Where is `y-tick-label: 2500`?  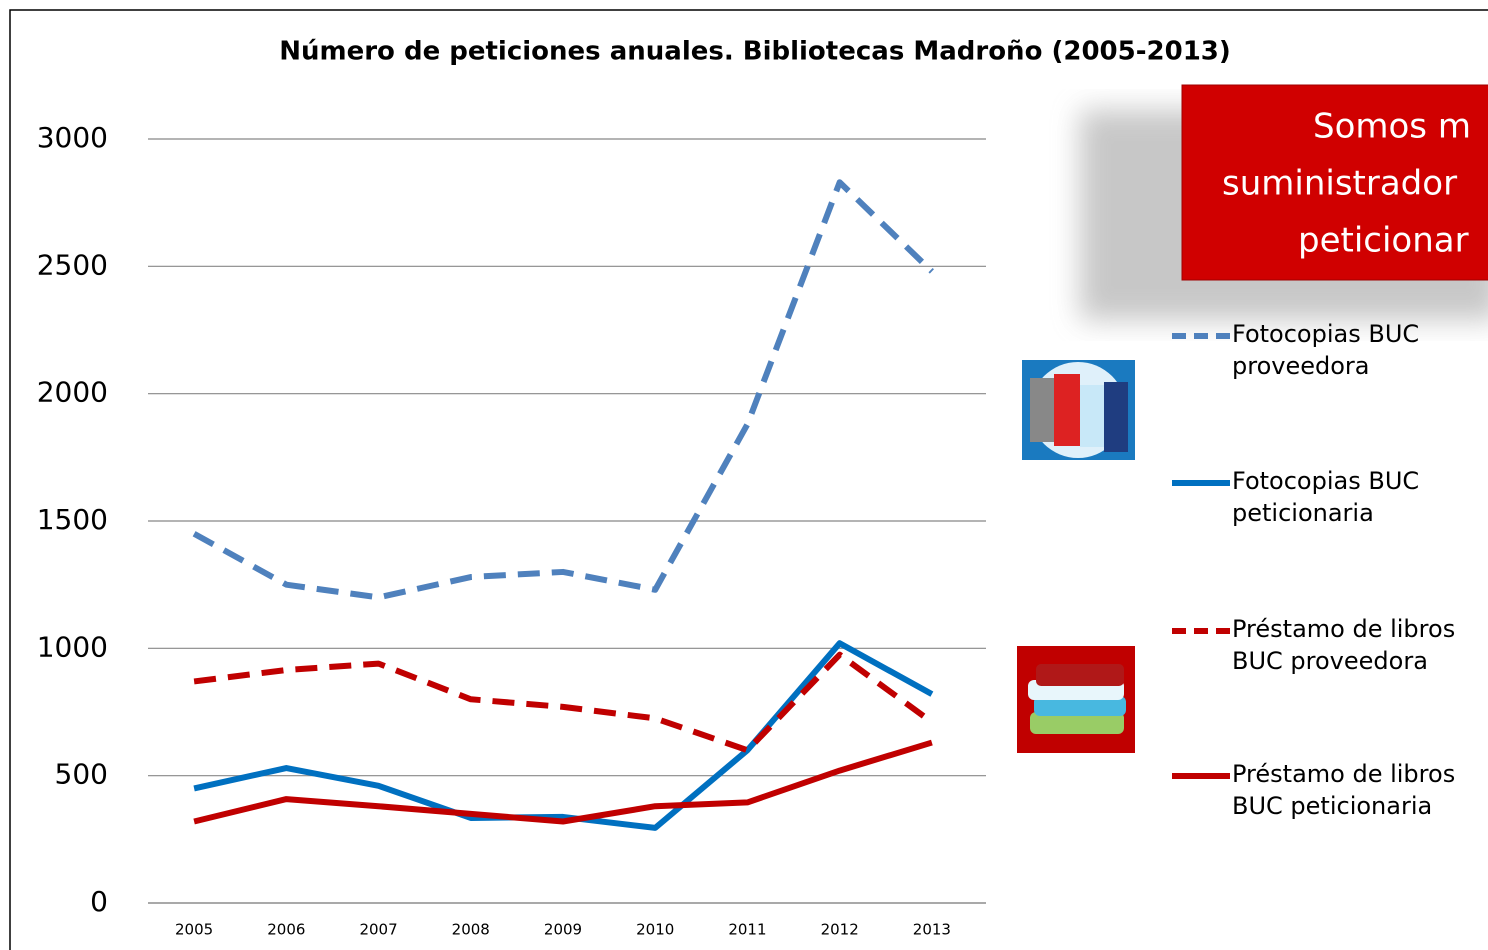
y-tick-label: 2500 is located at coordinates (72, 264).